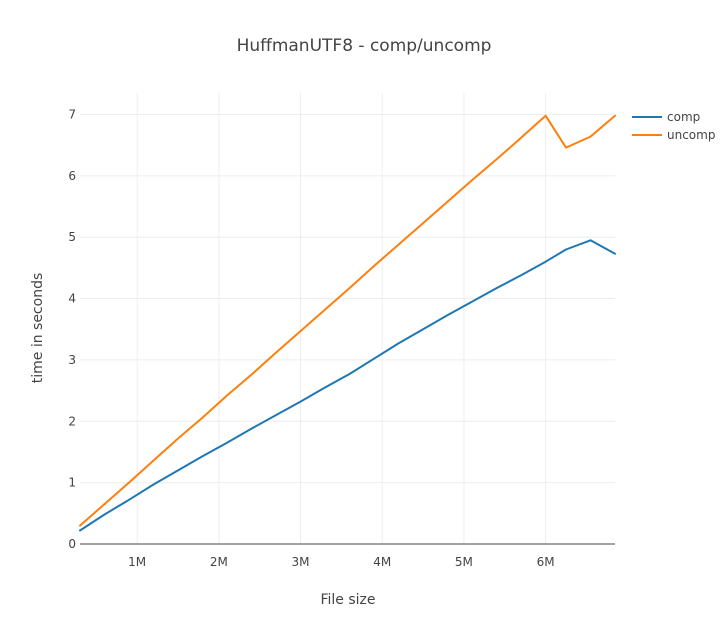  I want to click on x-tick-label: 6M, so click(546, 562).